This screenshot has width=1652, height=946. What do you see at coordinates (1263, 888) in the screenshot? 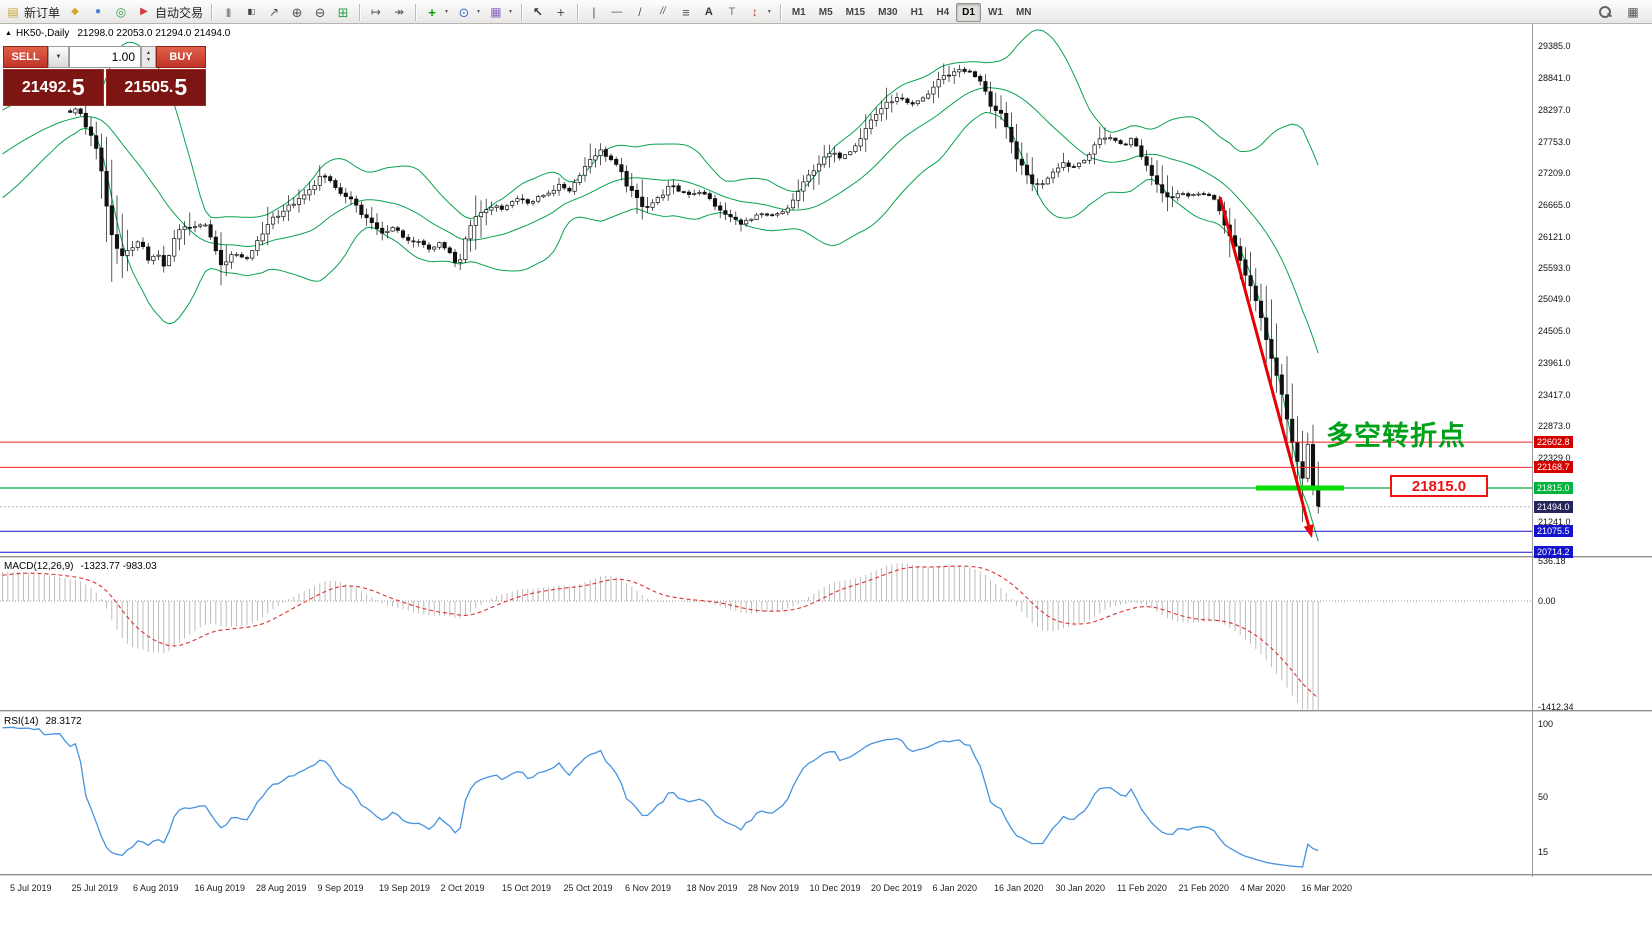
I see `date-axis-label: 4 Mar 2020` at bounding box center [1263, 888].